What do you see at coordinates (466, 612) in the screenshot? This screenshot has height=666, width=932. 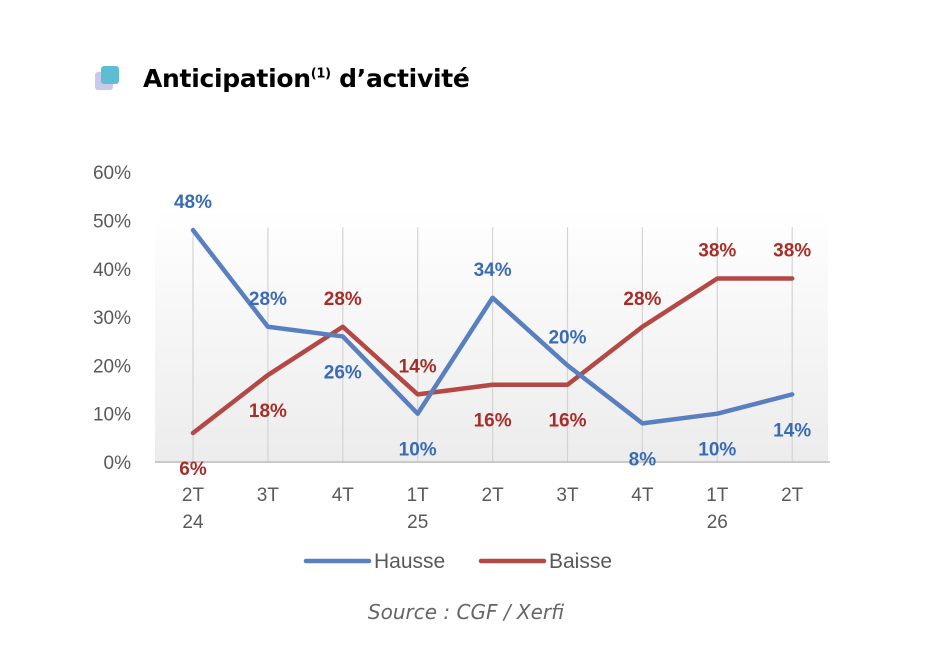 I see `source-note: Source : CGF / Xerfi` at bounding box center [466, 612].